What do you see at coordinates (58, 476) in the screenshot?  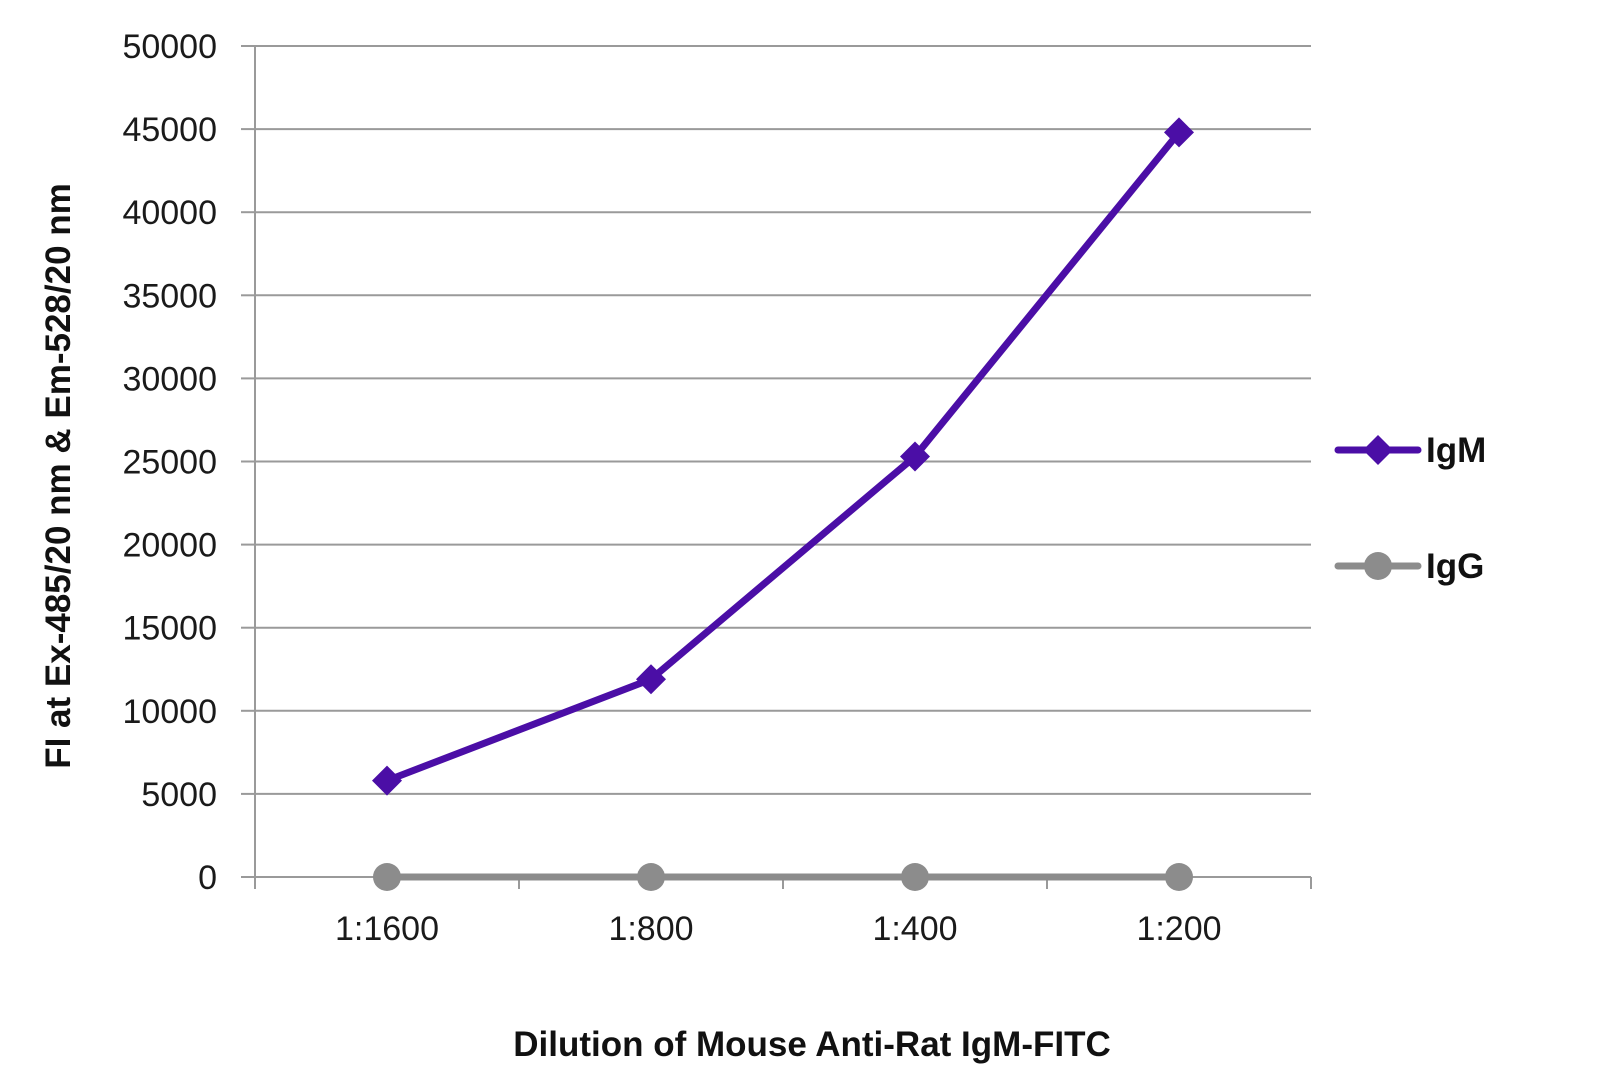 I see `y-axis-title: FI at Ex-485/20 nm & Em-528/20 nm` at bounding box center [58, 476].